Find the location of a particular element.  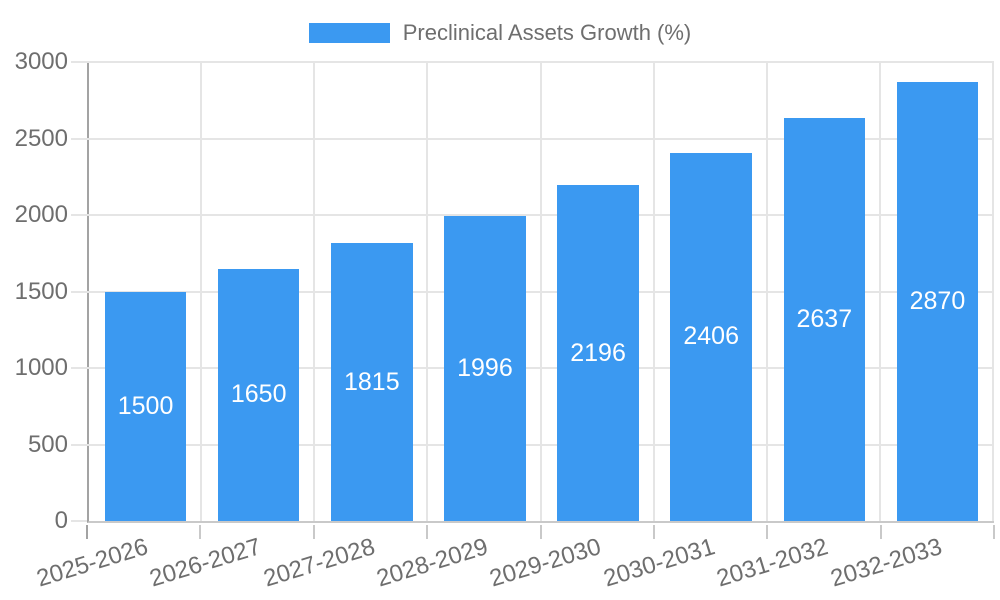

bar-value-label: 2637 is located at coordinates (824, 318).